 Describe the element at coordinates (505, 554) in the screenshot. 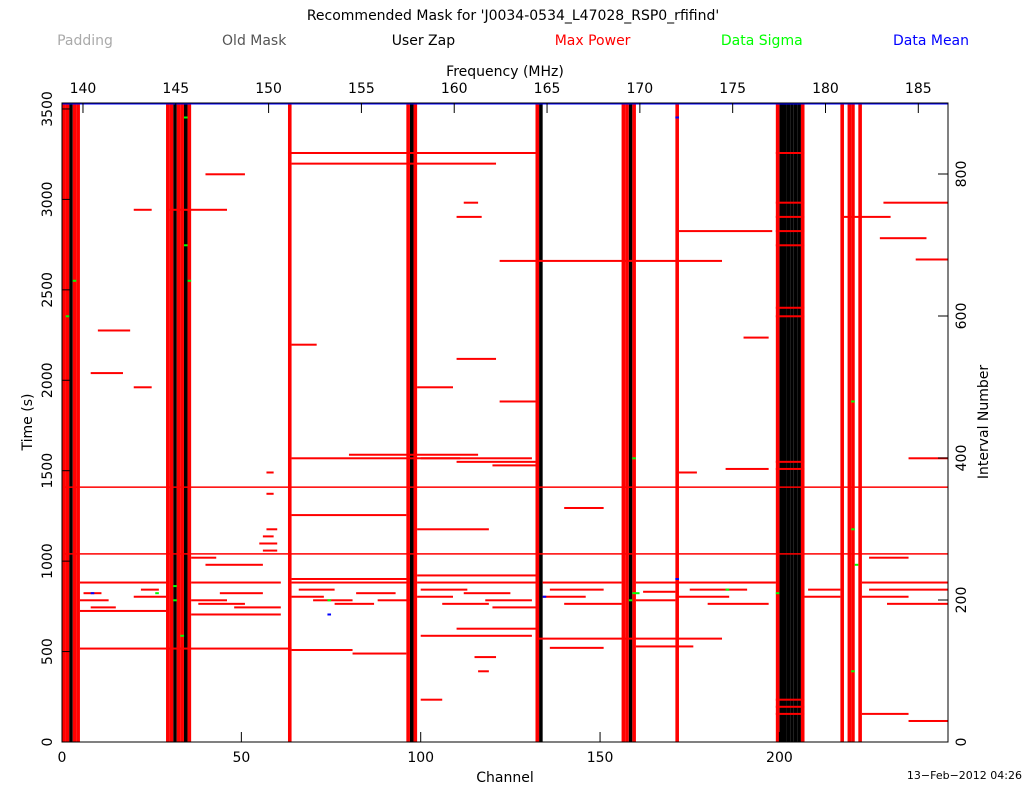

I see `masked-interval` at that location.